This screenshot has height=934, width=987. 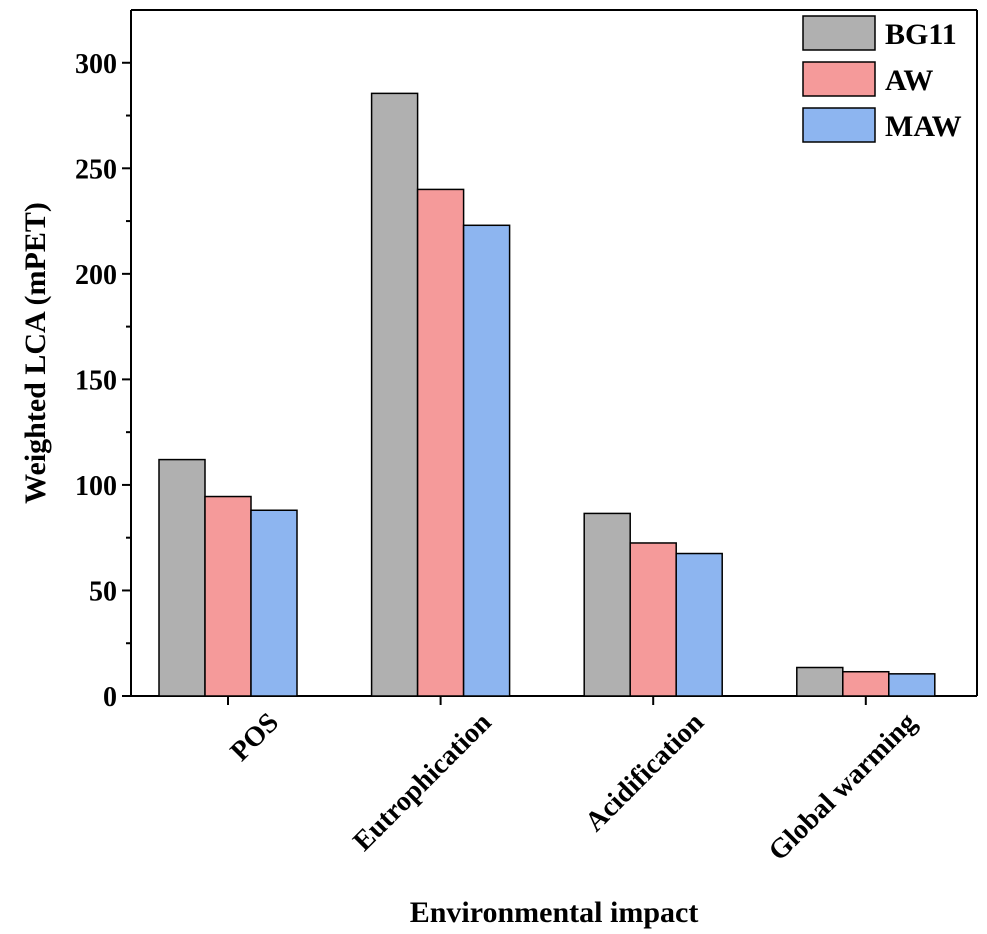 What do you see at coordinates (255, 737) in the screenshot?
I see `x-category-label: POS` at bounding box center [255, 737].